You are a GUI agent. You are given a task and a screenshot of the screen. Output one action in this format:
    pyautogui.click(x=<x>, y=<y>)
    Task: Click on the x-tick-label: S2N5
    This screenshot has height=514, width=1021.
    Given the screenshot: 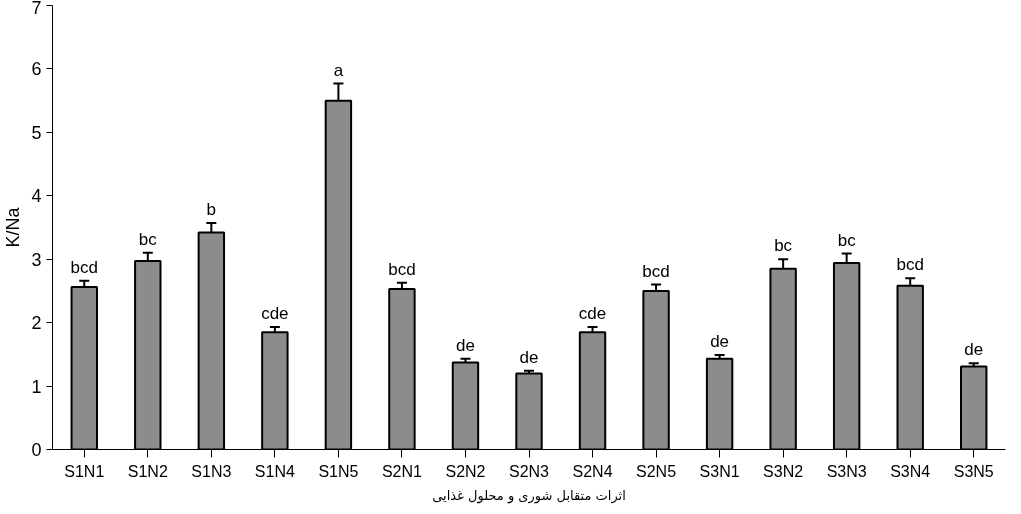 What is the action you would take?
    pyautogui.click(x=656, y=471)
    